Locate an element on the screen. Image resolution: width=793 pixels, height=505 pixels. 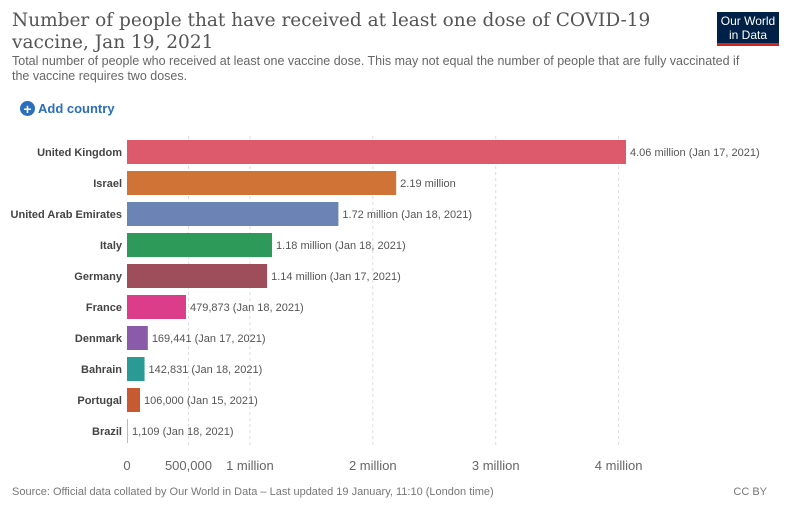
category-label: Brazil is located at coordinates (107, 432).